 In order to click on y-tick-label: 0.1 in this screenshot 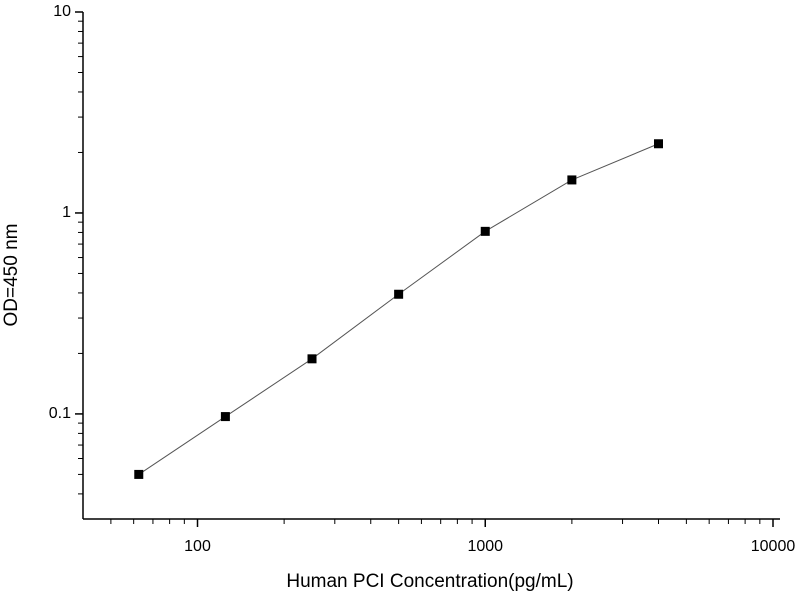, I will do `click(60, 413)`.